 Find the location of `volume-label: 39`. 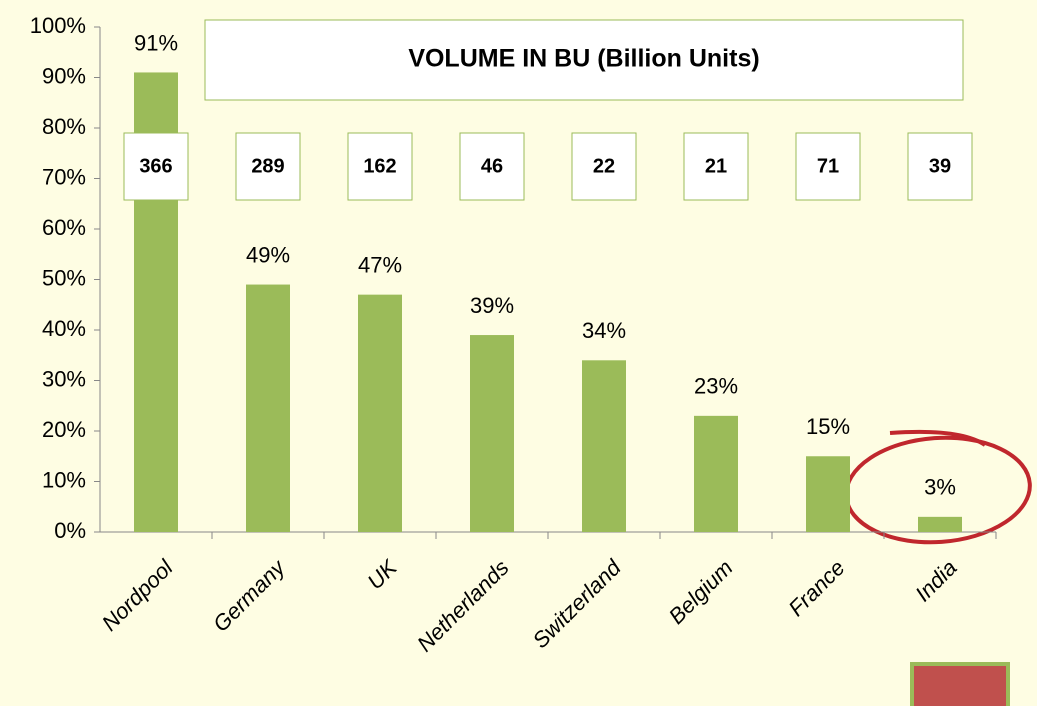

volume-label: 39 is located at coordinates (940, 166).